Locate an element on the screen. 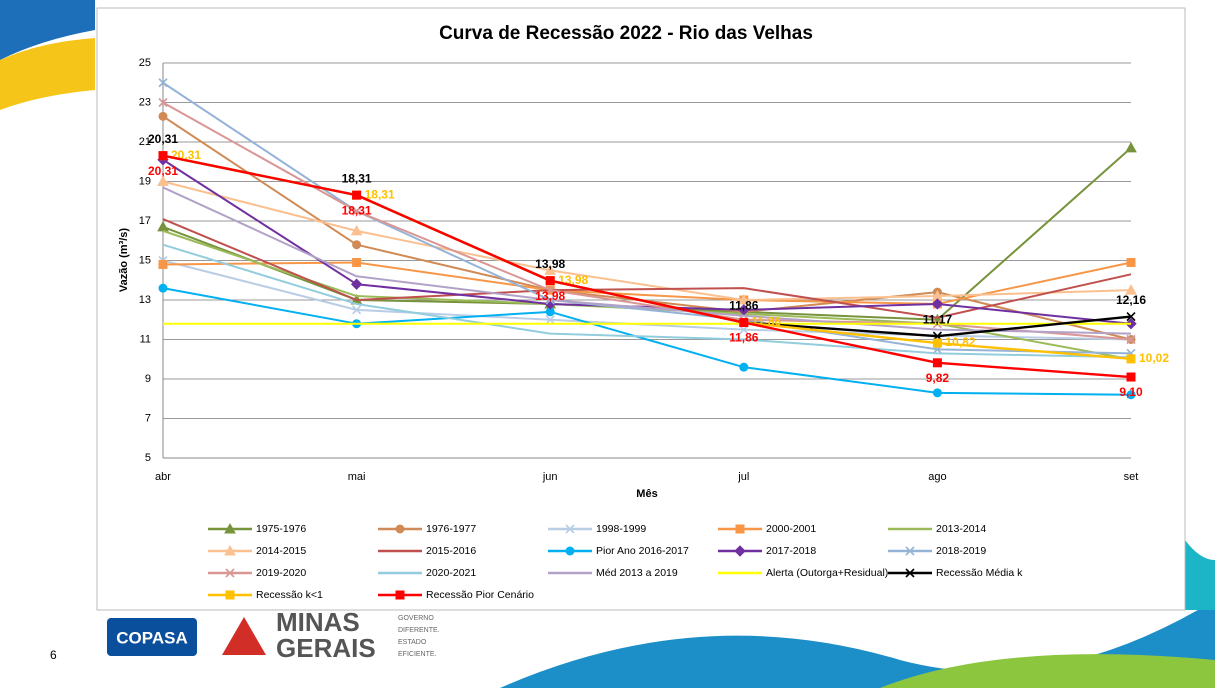  x-axis-label: Mês is located at coordinates (646, 494).